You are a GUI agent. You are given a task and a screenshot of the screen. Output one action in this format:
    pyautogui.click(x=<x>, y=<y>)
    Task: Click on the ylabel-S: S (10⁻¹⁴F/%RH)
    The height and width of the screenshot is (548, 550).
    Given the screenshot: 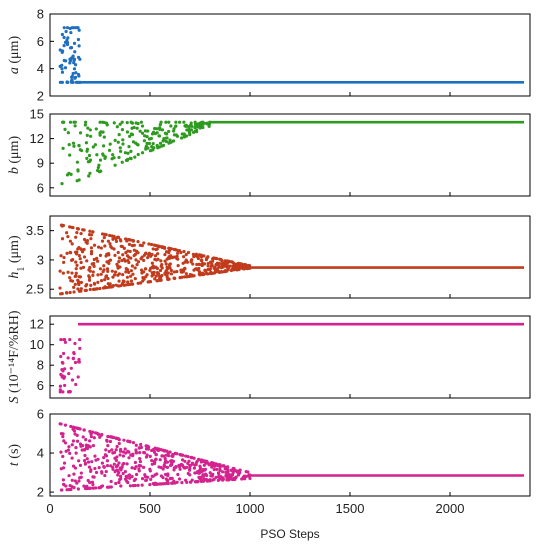 What is the action you would take?
    pyautogui.click(x=14, y=356)
    